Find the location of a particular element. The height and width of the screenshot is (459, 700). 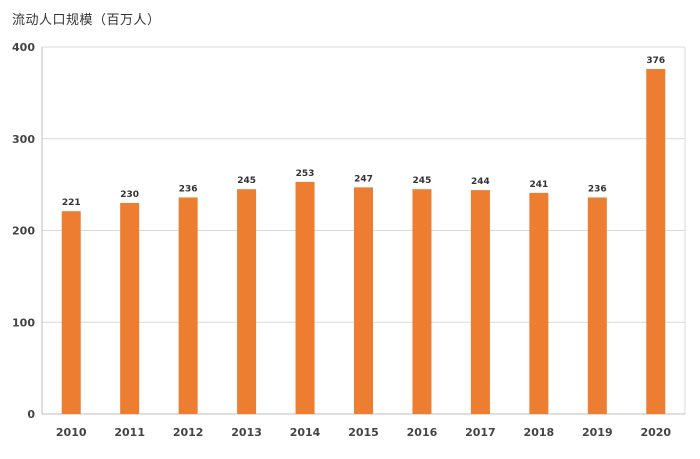

data-label: 241 is located at coordinates (538, 185).